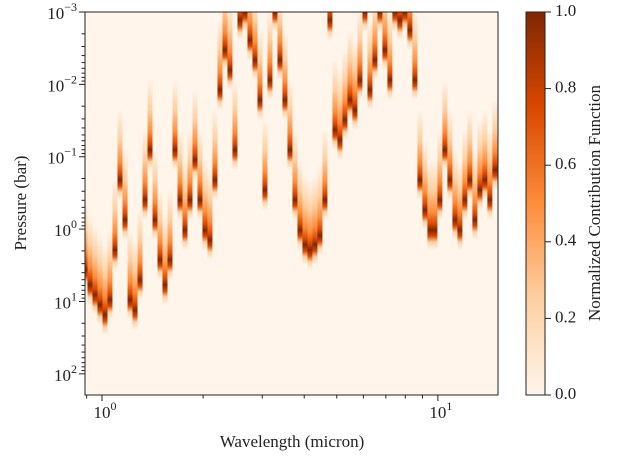  What do you see at coordinates (565, 87) in the screenshot?
I see `colorbar-tick-label: 0.8` at bounding box center [565, 87].